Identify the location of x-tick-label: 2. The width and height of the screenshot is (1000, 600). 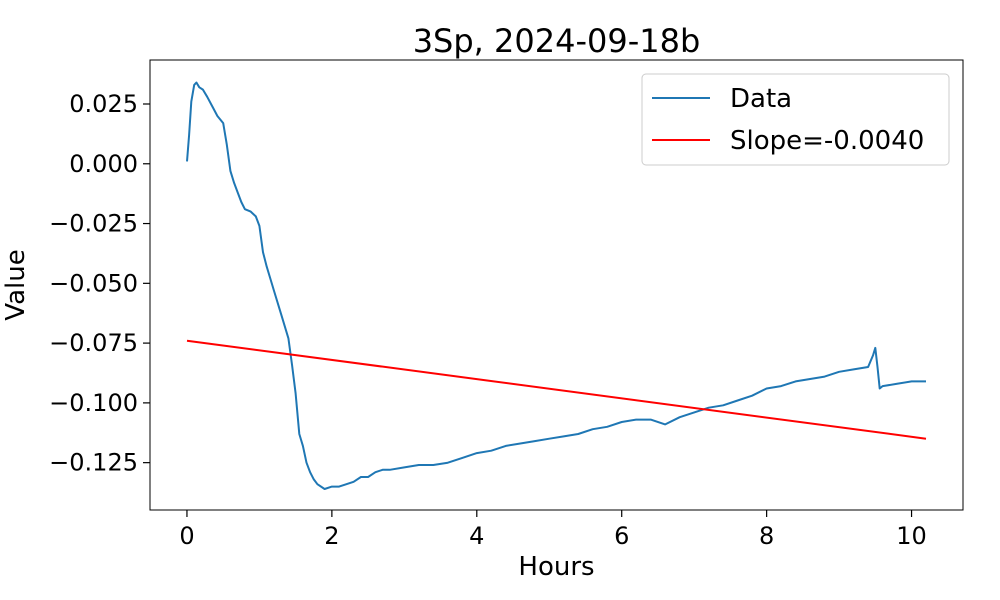
(331, 536).